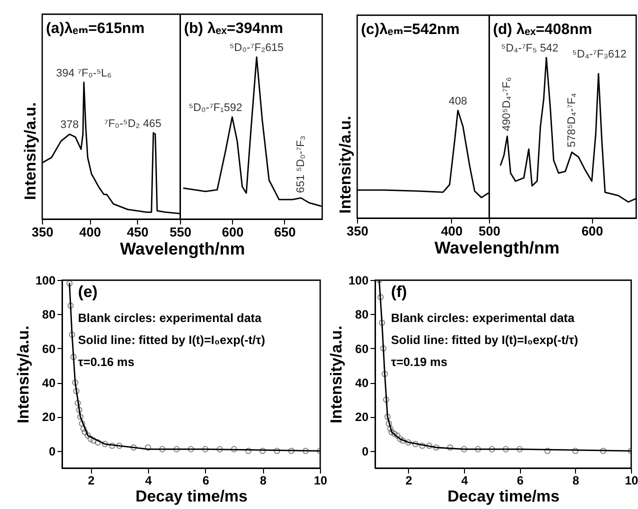  What do you see at coordinates (88, 292) in the screenshot?
I see `annotation: (e)` at bounding box center [88, 292].